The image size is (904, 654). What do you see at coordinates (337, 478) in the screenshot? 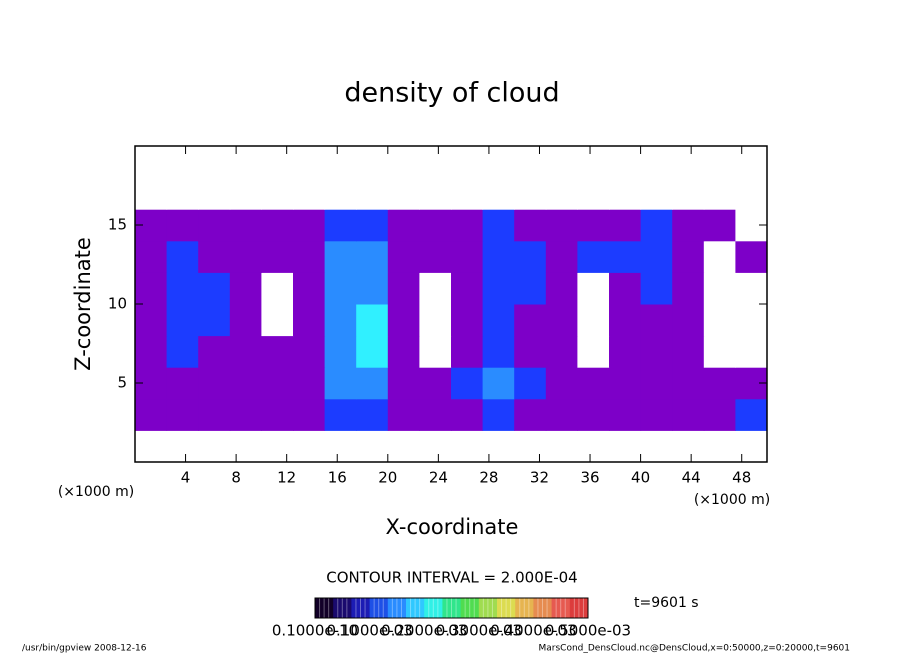
I see `x-tick-label: 16` at bounding box center [337, 478].